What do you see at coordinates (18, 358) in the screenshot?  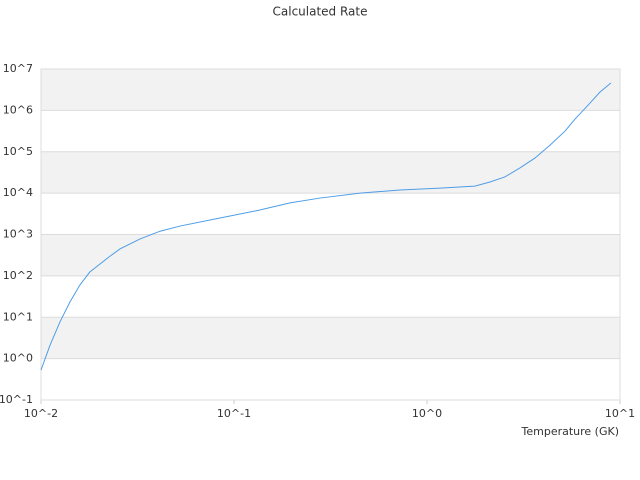 I see `y-tick-label: 10^0` at bounding box center [18, 358].